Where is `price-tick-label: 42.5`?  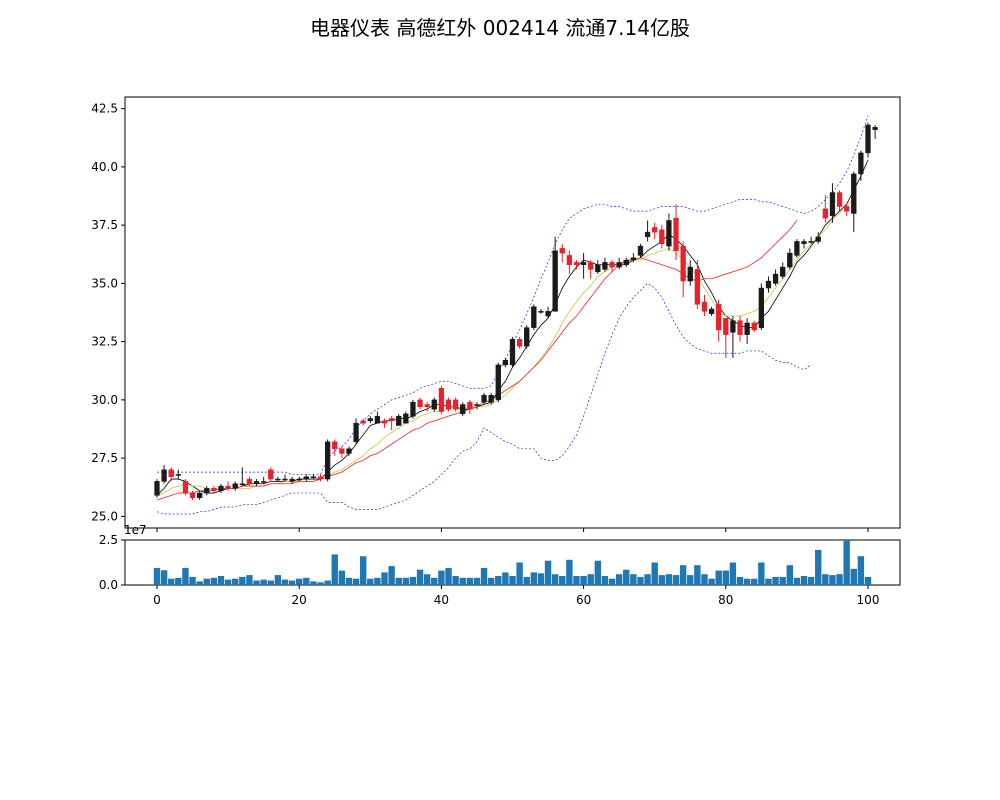 price-tick-label: 42.5 is located at coordinates (104, 109).